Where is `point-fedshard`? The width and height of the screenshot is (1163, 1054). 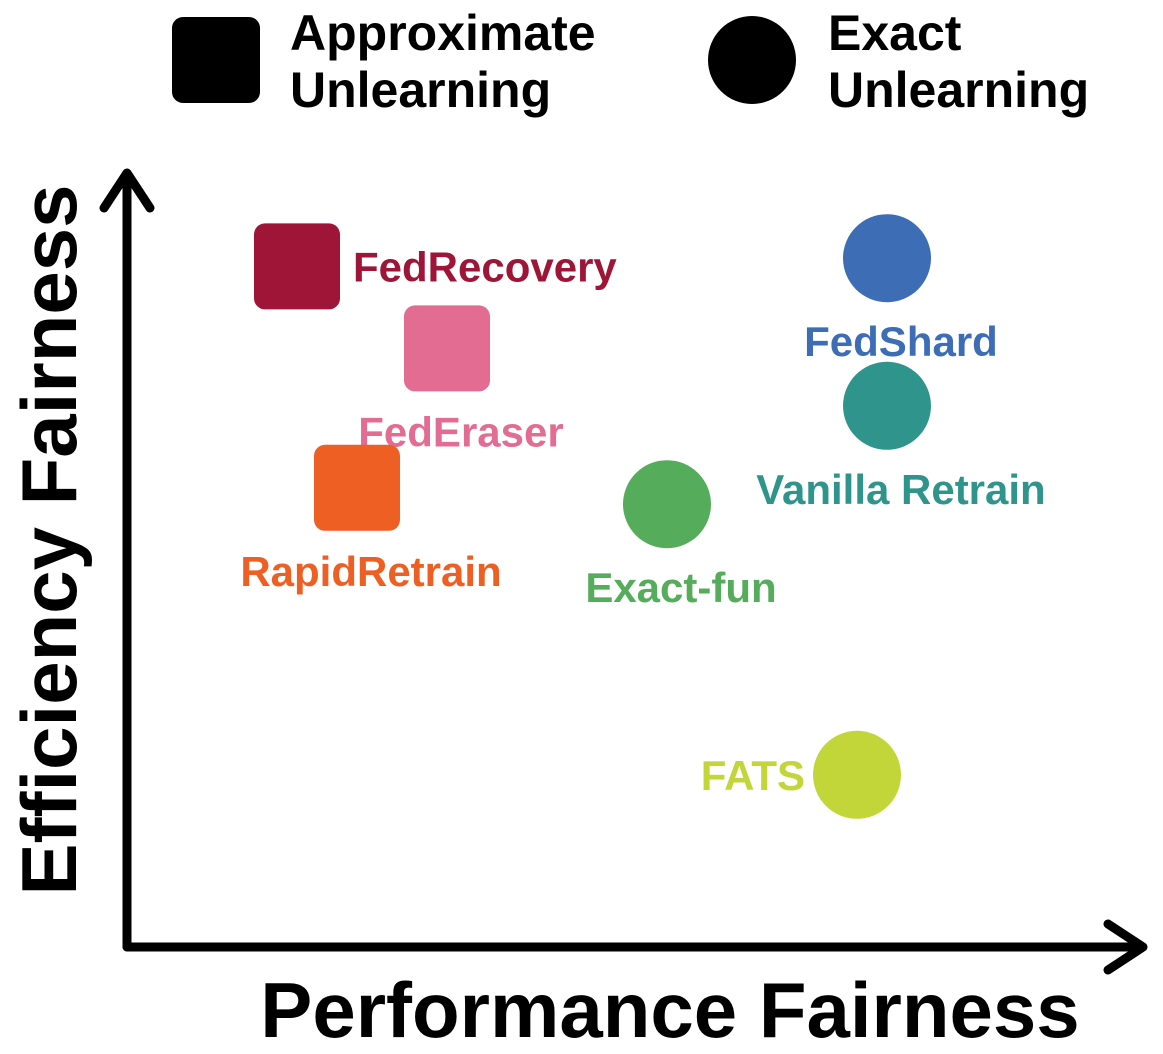
point-fedshard is located at coordinates (887, 258).